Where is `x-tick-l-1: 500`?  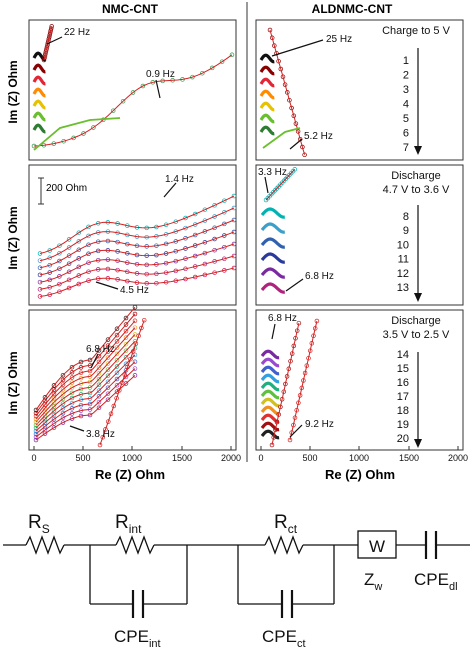 x-tick-l-1: 500 is located at coordinates (82, 458).